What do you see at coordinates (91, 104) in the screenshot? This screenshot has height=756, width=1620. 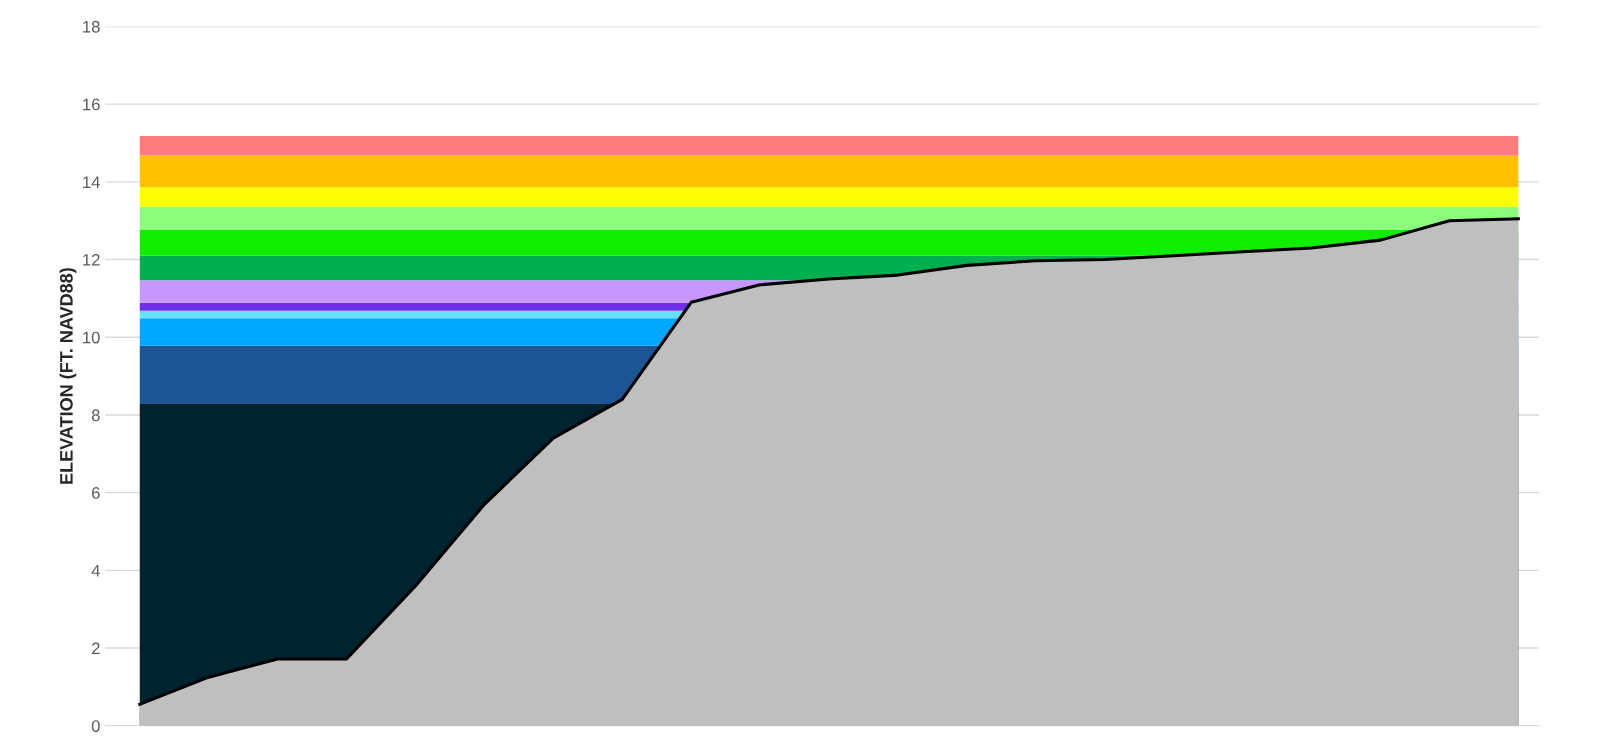 I see `y-tick-label: 16` at bounding box center [91, 104].